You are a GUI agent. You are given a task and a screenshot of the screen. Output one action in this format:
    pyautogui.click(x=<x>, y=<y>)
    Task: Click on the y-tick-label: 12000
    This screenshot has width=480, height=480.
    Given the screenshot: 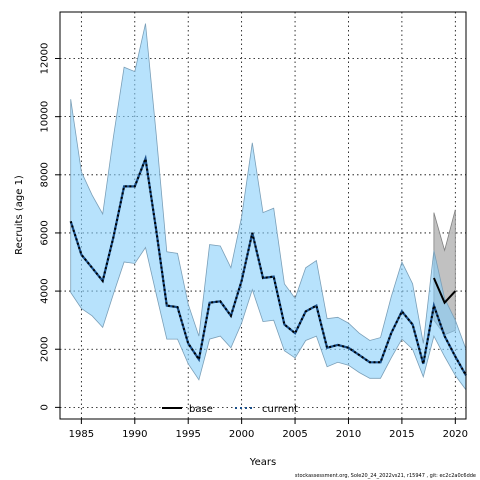 What is the action you would take?
    pyautogui.click(x=45, y=59)
    